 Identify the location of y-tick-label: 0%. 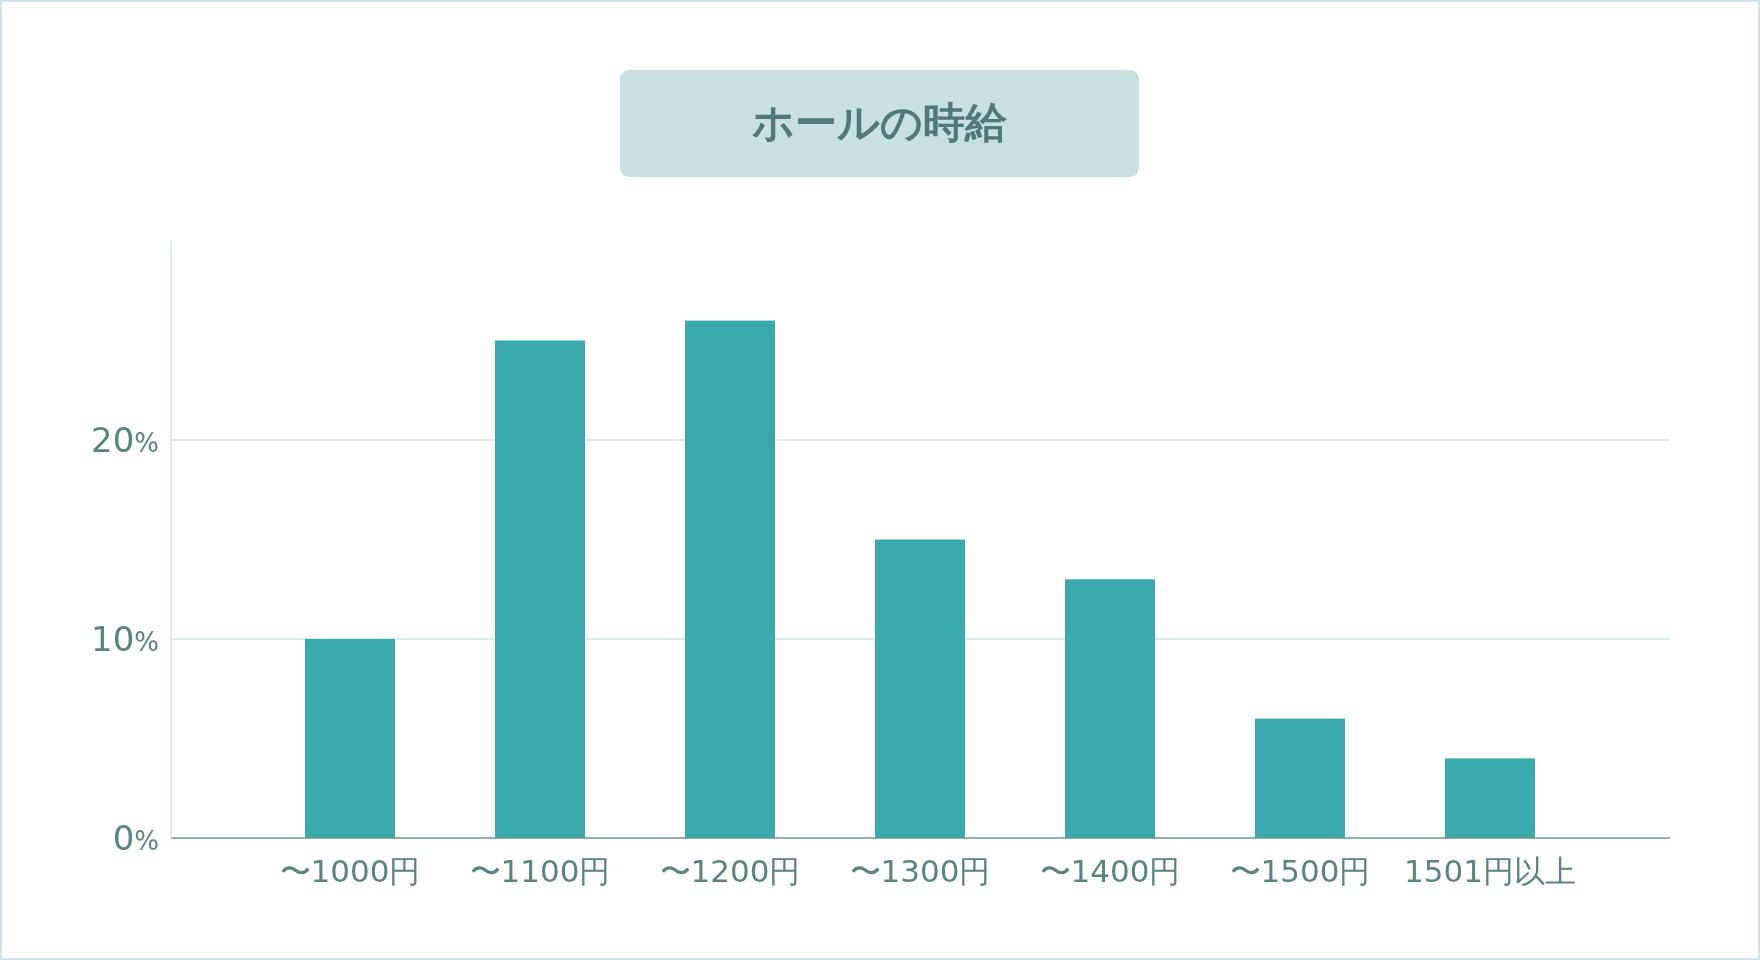
(135, 838).